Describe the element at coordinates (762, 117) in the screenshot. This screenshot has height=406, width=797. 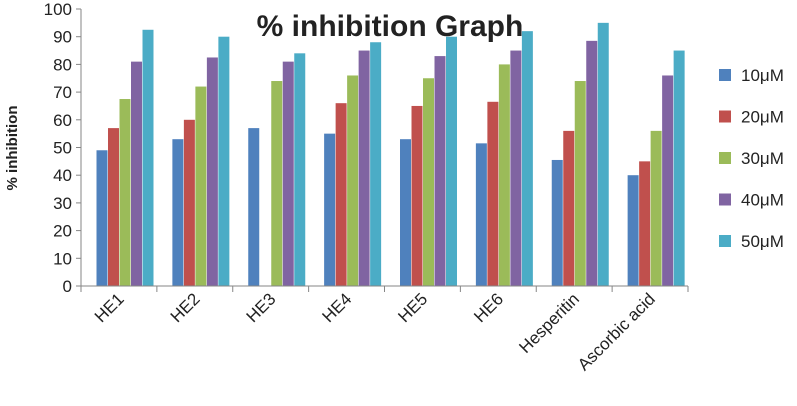
I see `legend-label: 20μM` at that location.